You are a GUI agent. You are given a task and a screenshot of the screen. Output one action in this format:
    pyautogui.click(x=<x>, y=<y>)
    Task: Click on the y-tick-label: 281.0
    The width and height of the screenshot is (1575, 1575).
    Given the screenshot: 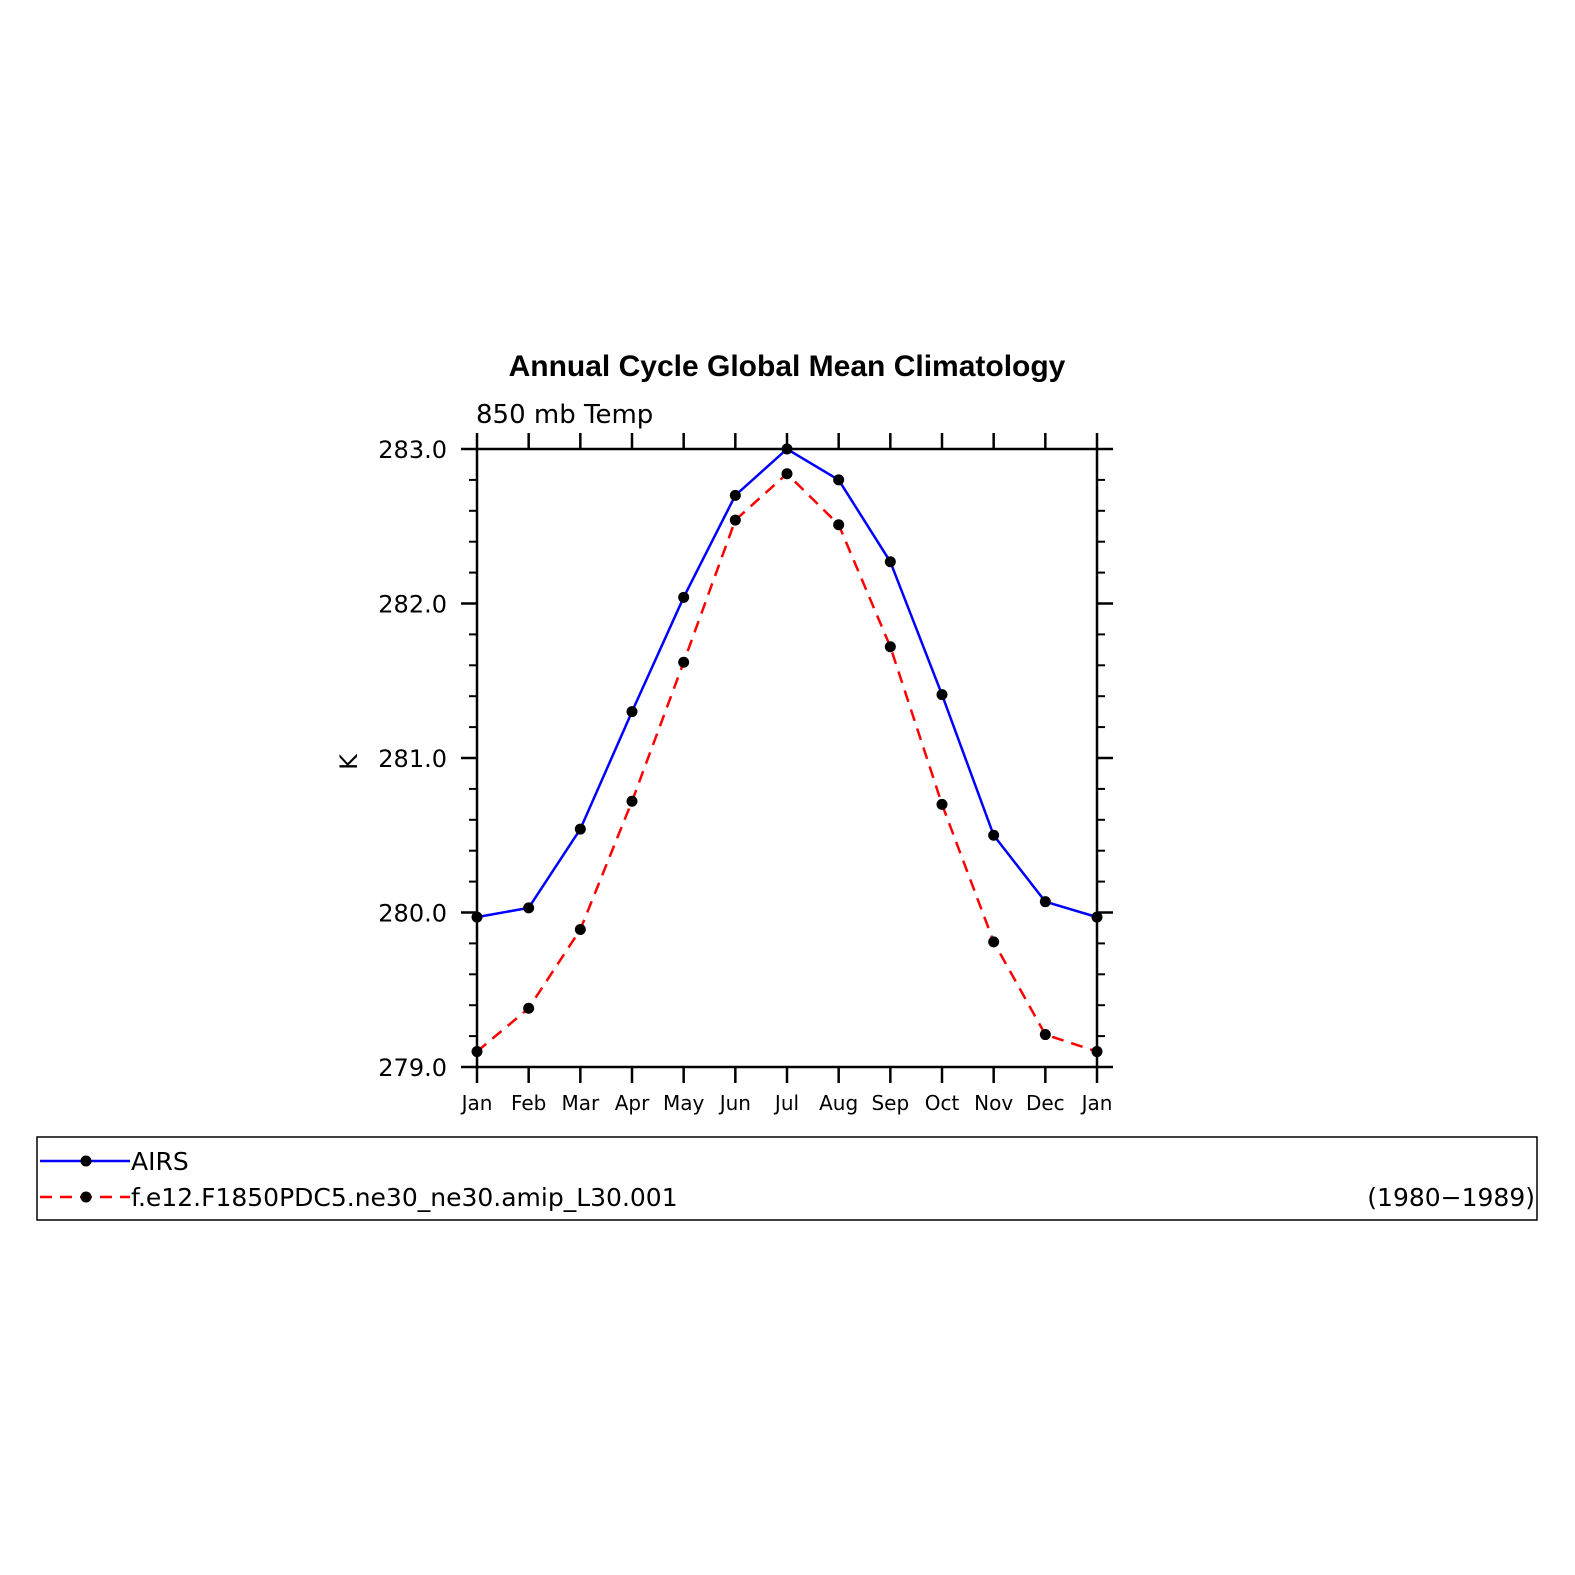 What is the action you would take?
    pyautogui.click(x=412, y=759)
    